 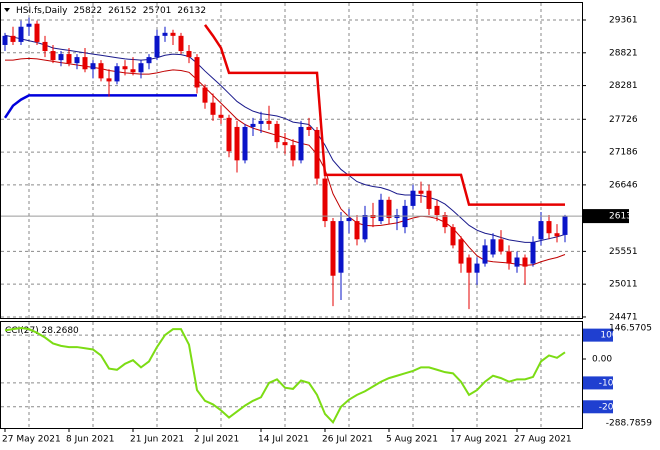 I want to click on x-tick-label: 21 Jun 2021, so click(x=157, y=440).